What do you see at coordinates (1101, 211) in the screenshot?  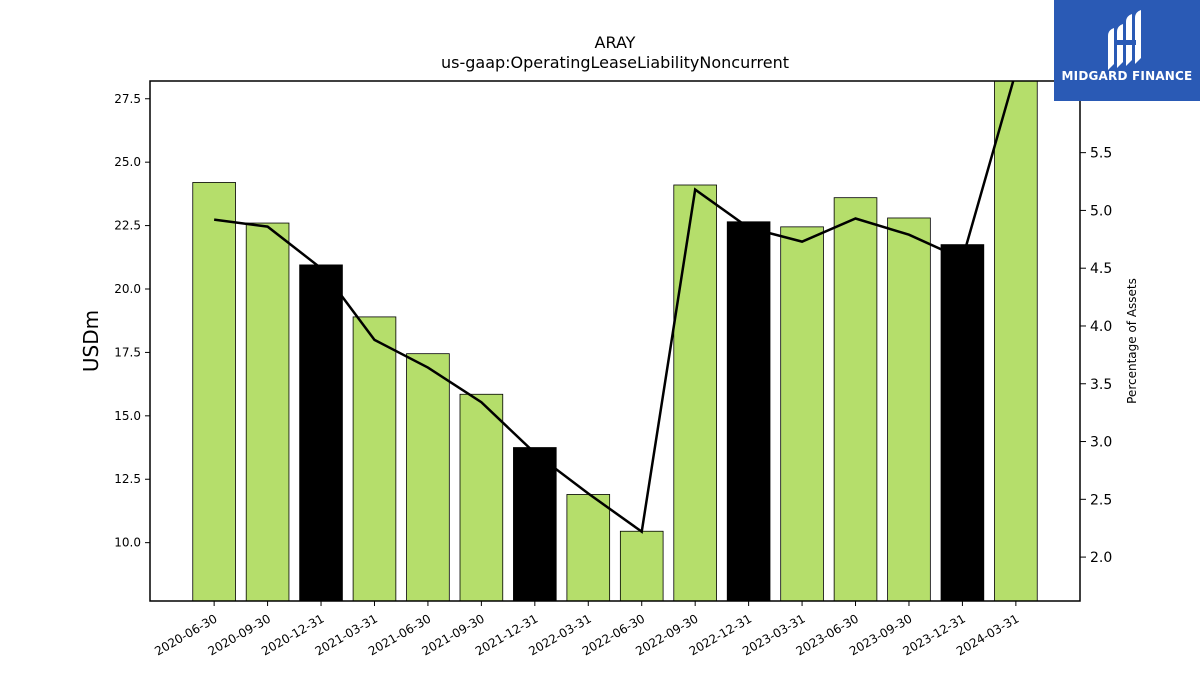 I see `y2-tick-label: 5.0` at bounding box center [1101, 211].